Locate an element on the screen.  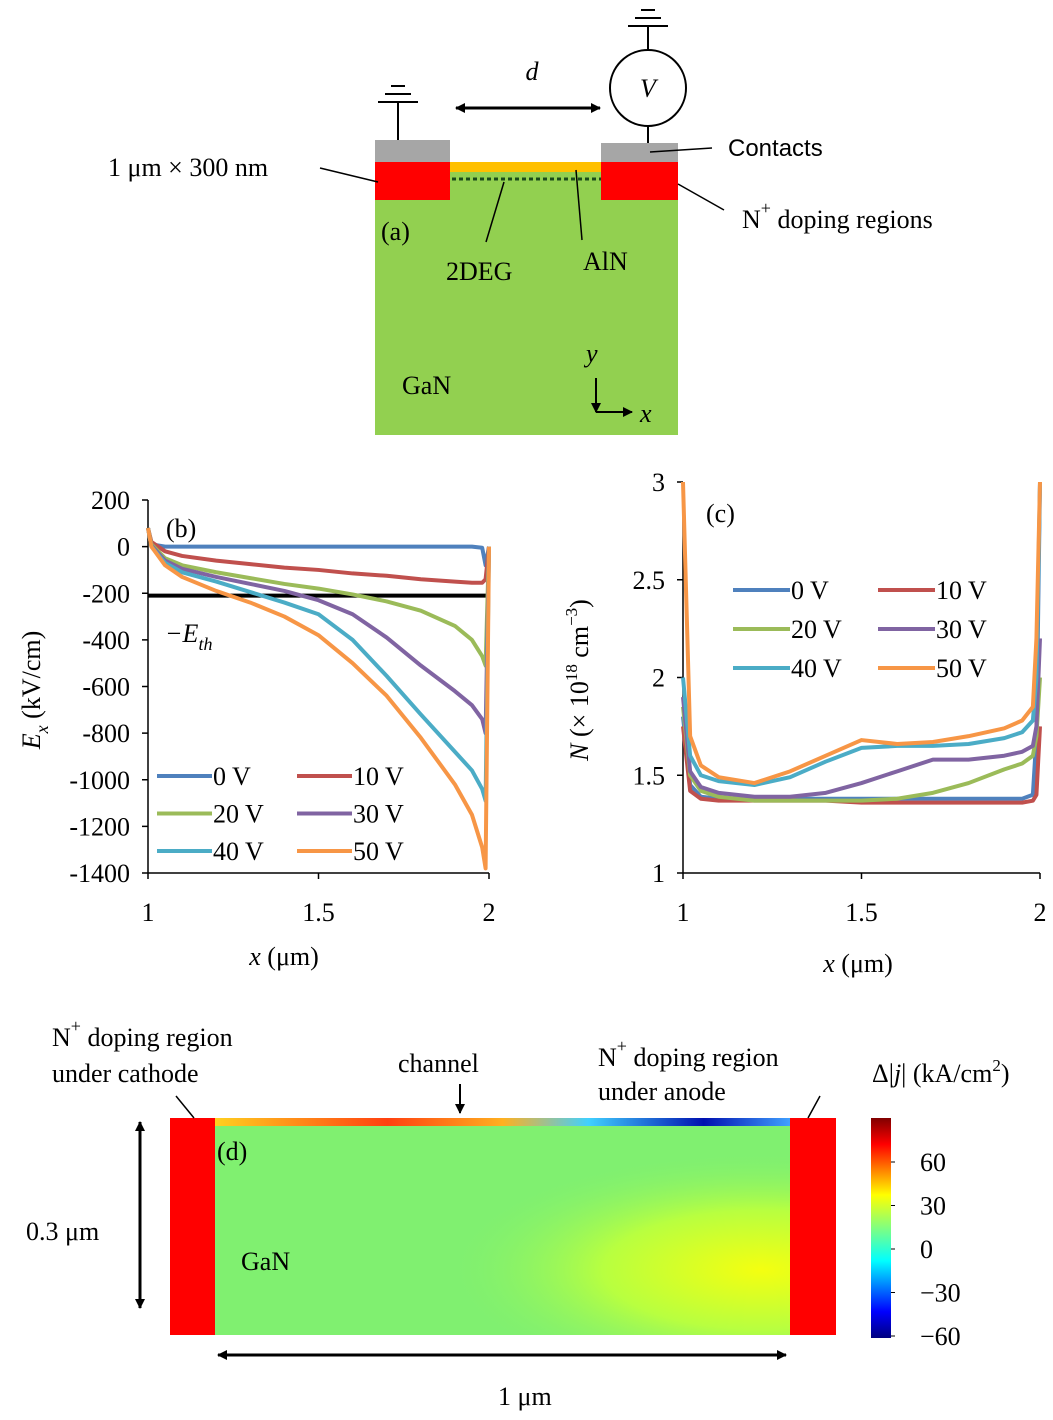
cathode-label: N+ doping region under cathode is located at coordinates (142, 1052).